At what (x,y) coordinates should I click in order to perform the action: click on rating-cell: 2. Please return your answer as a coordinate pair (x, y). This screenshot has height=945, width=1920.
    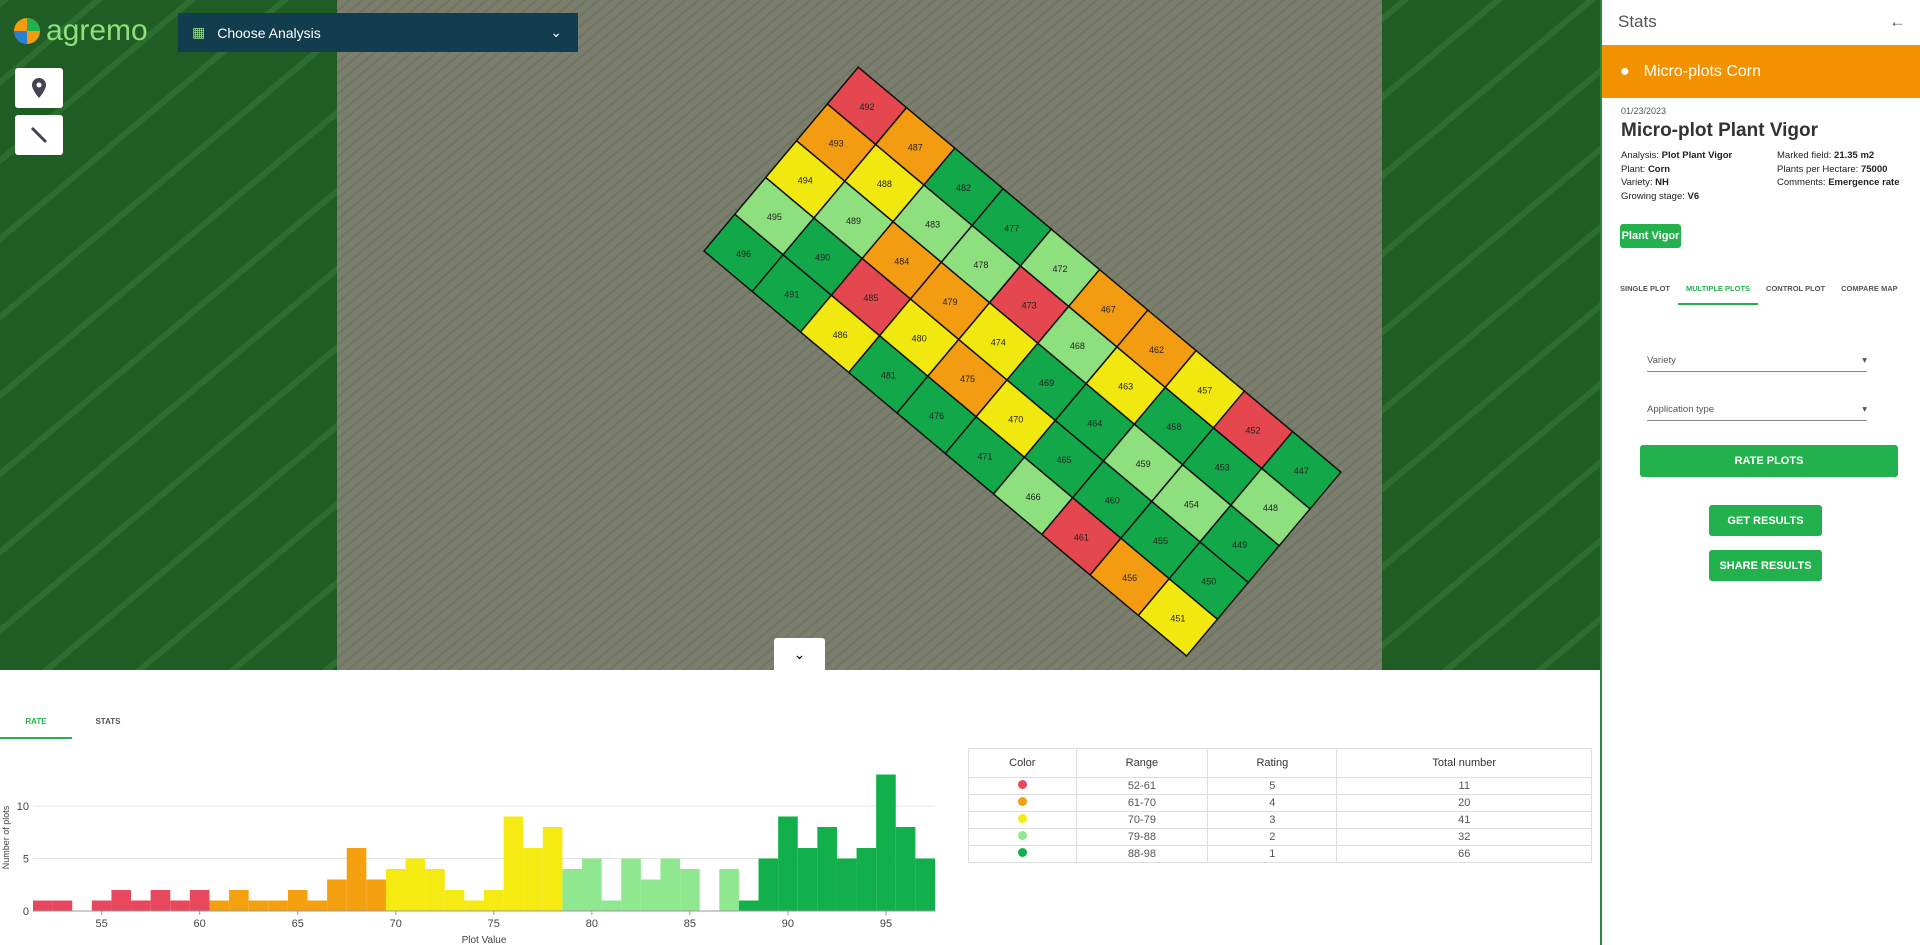
    Looking at the image, I should click on (1272, 837).